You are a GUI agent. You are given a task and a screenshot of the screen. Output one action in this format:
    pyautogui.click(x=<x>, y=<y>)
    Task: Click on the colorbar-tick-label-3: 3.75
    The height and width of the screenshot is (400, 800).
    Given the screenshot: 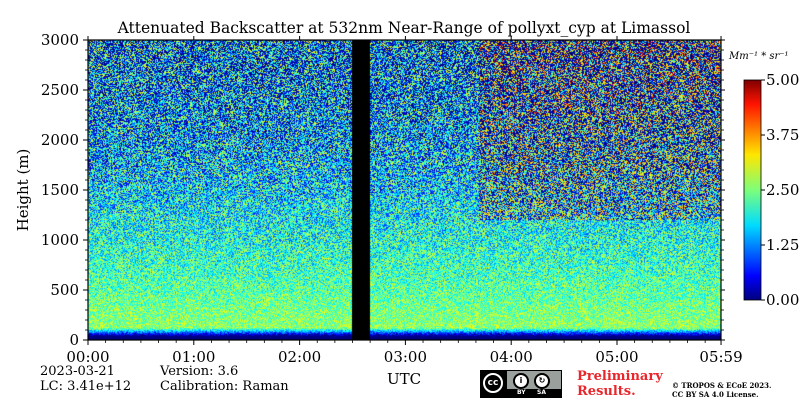 What is the action you would take?
    pyautogui.click(x=782, y=135)
    